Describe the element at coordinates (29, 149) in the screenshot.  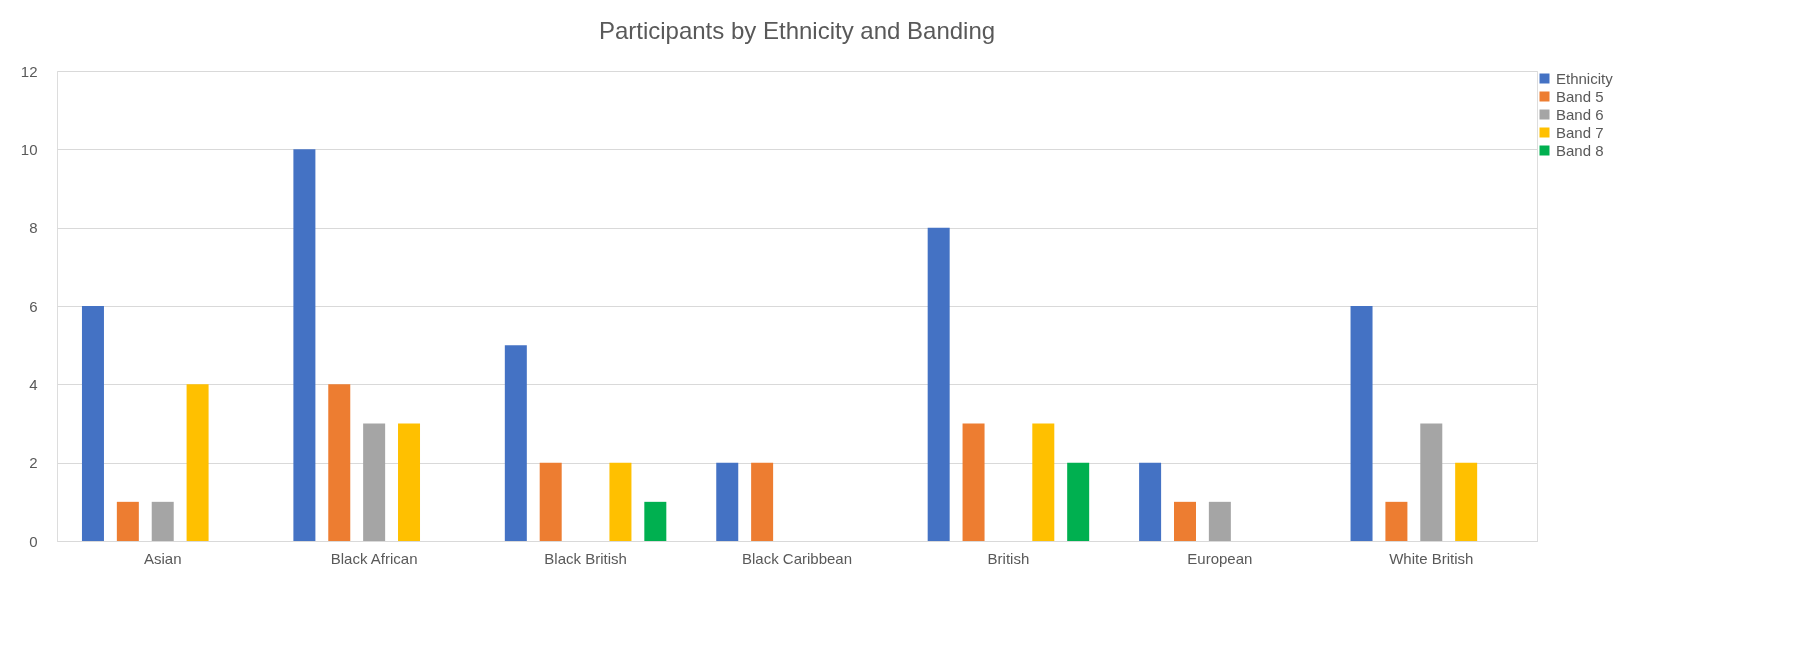
I see `y-tick-label: 10` at that location.